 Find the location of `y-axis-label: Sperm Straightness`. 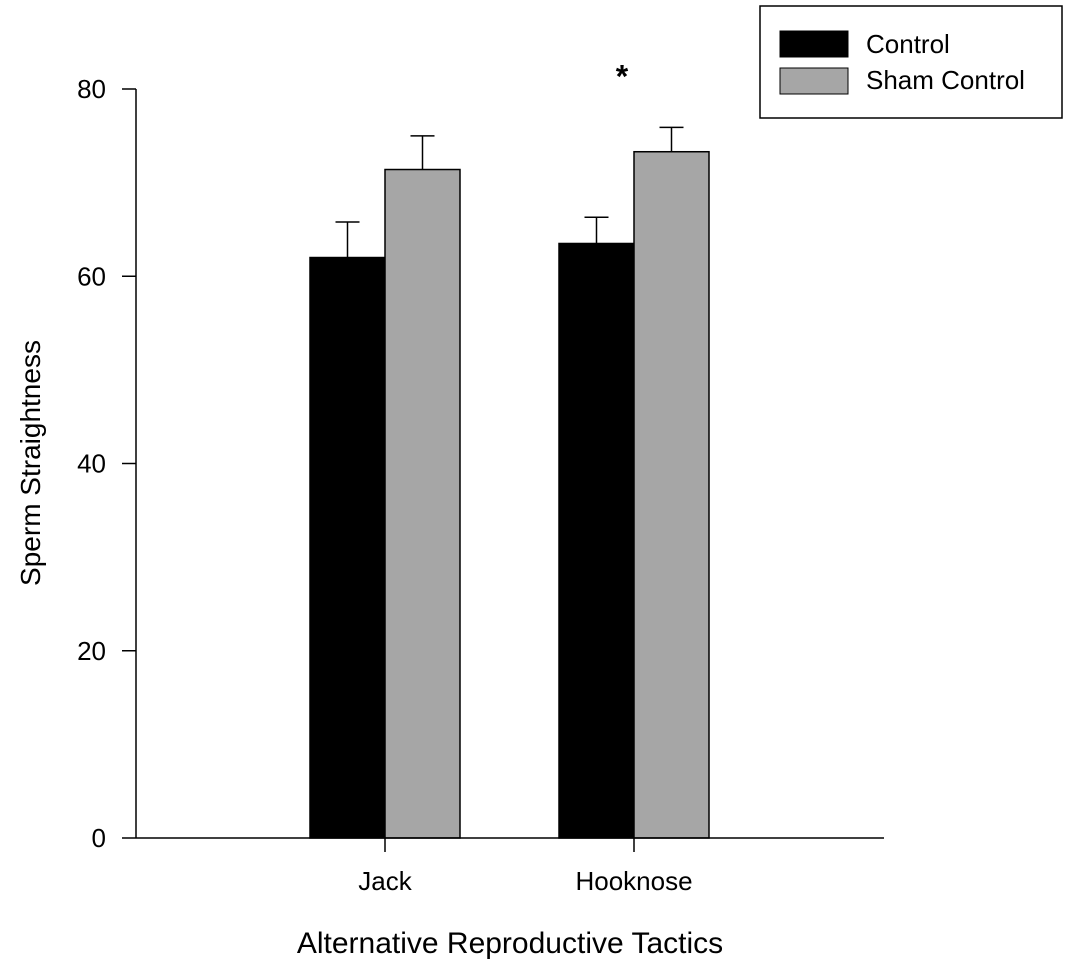

y-axis-label: Sperm Straightness is located at coordinates (30, 463).